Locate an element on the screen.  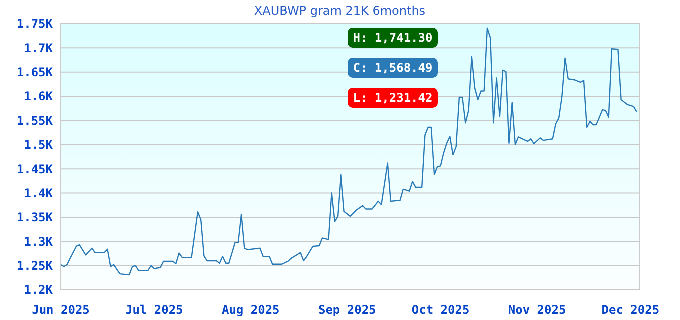
x-tick-label: Jul 2025 is located at coordinates (154, 310).